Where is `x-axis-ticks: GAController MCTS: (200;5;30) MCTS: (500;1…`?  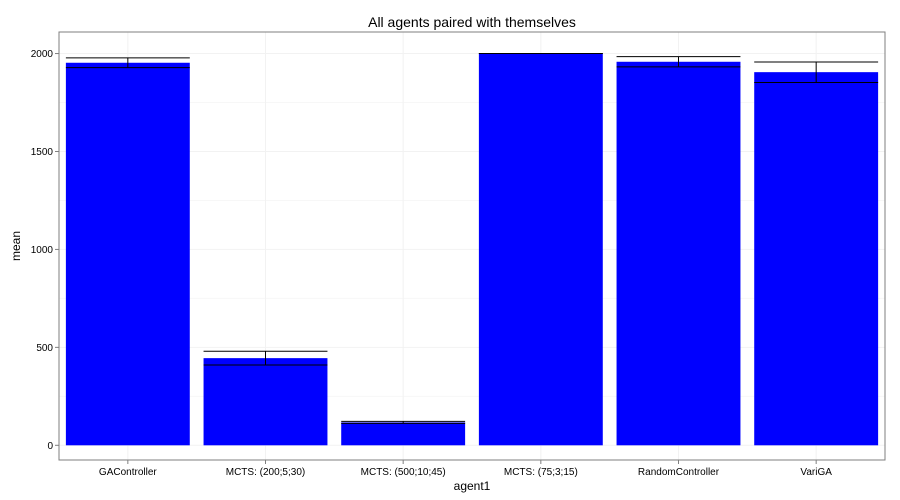
x-axis-ticks: GAController MCTS: (200;5;30) MCTS: (500;1… is located at coordinates (465, 469).